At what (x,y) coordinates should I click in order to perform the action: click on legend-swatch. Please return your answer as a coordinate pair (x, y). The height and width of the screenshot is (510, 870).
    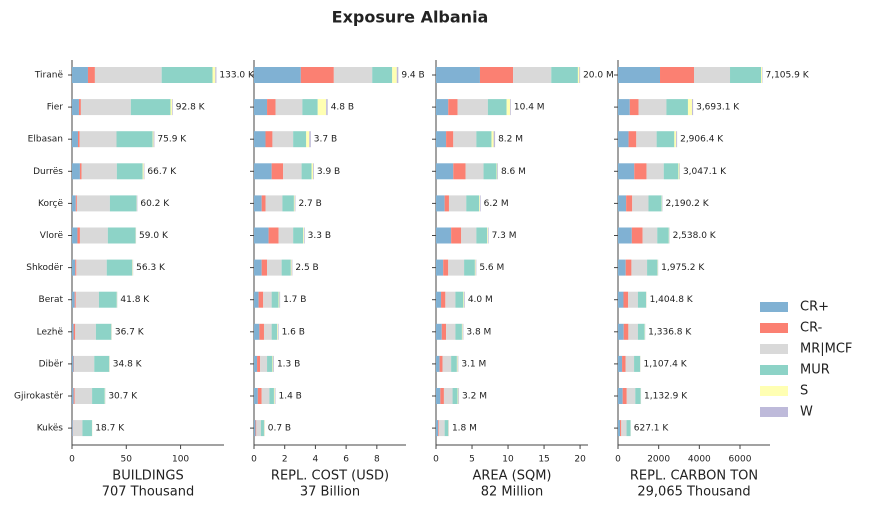
    Looking at the image, I should click on (774, 370).